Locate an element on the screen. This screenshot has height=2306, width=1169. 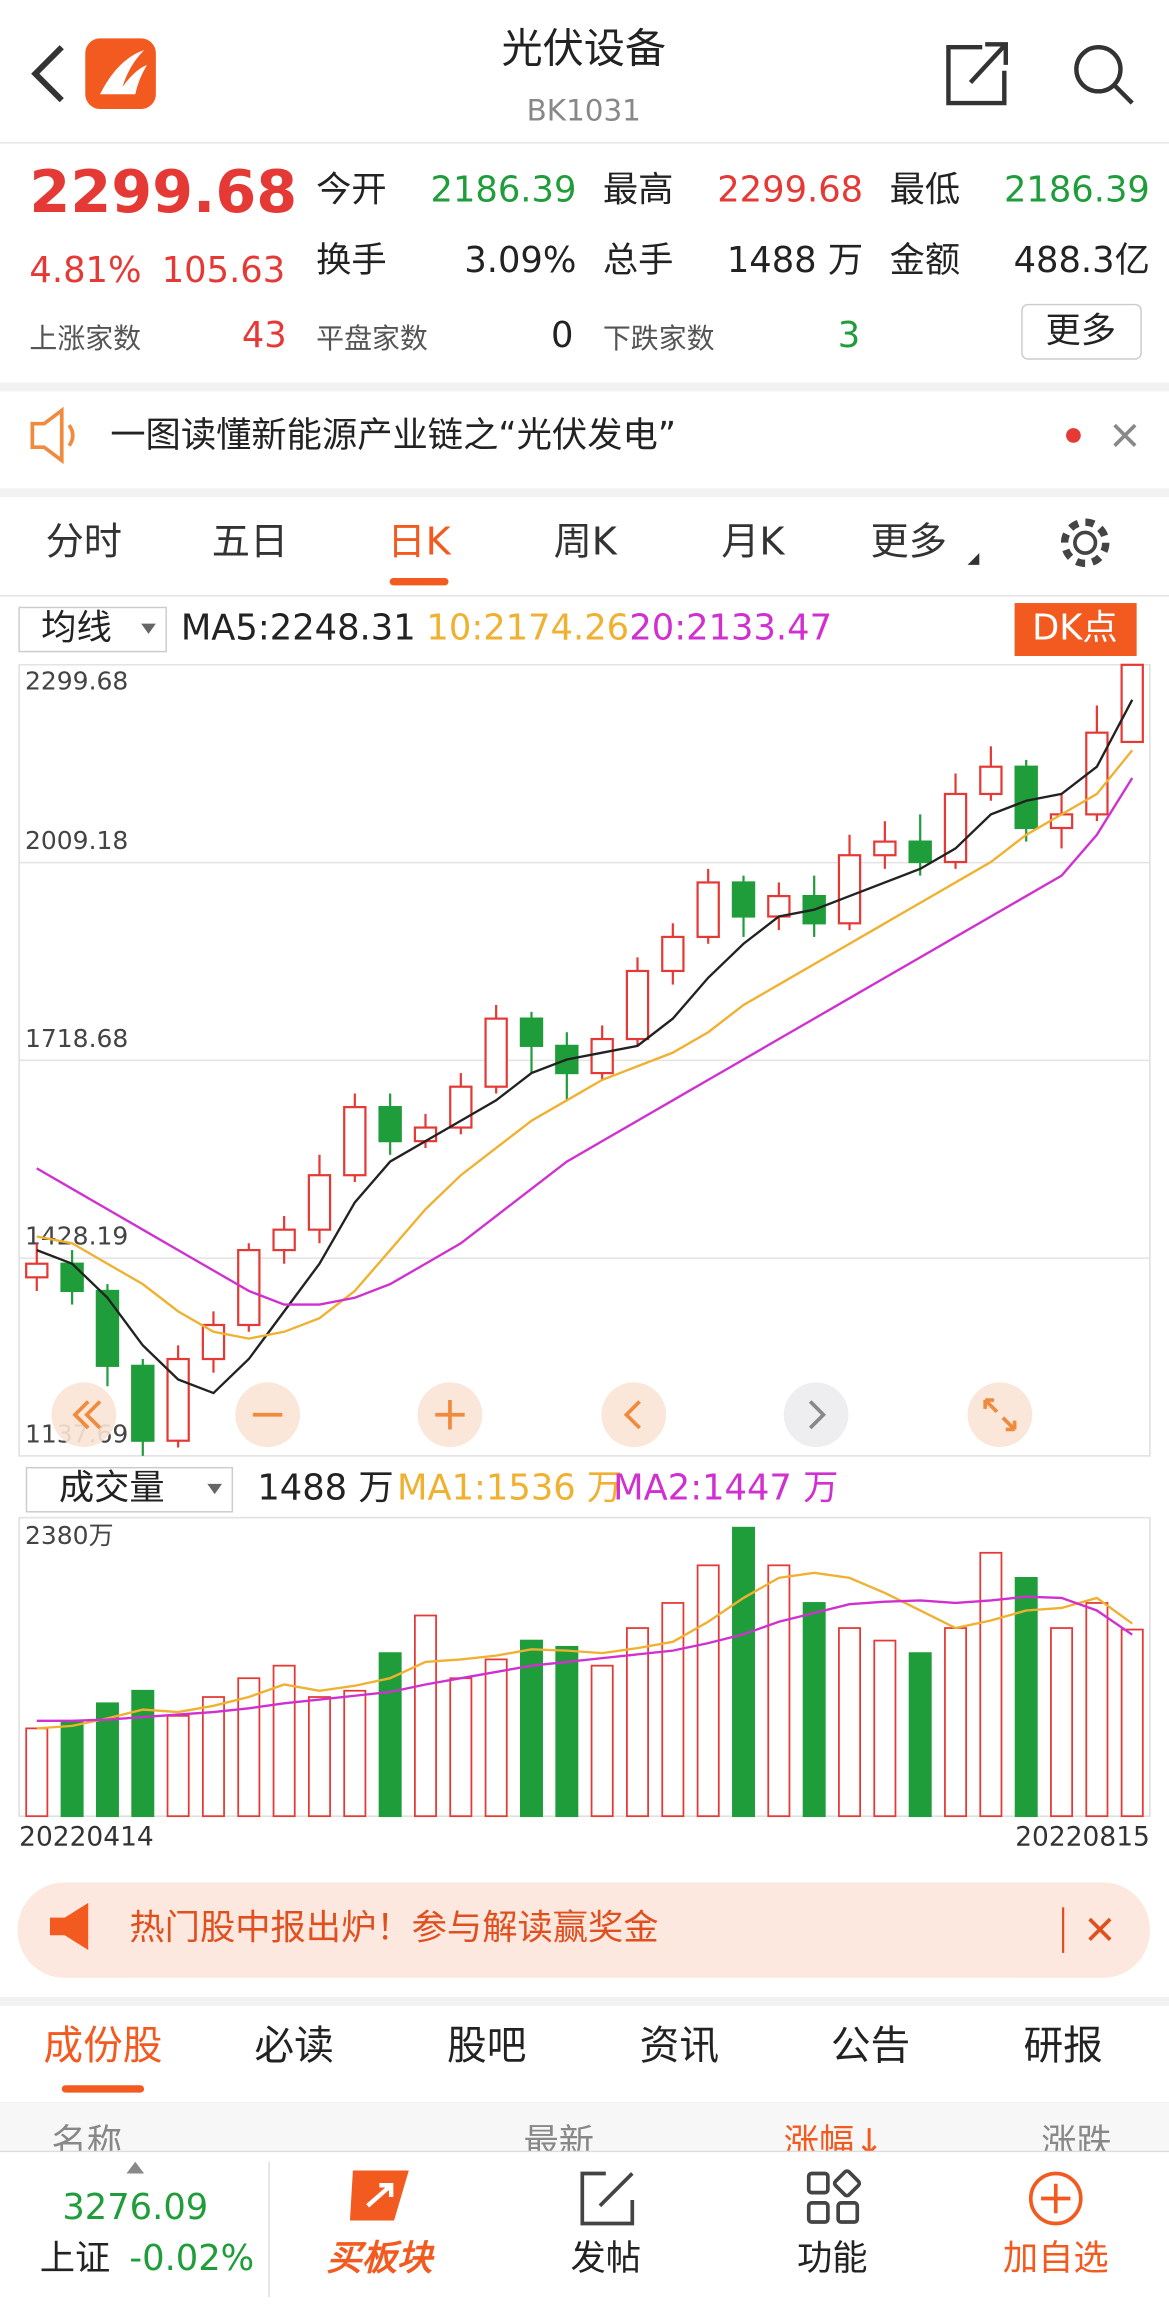
volume-select is located at coordinates (129, 1489).